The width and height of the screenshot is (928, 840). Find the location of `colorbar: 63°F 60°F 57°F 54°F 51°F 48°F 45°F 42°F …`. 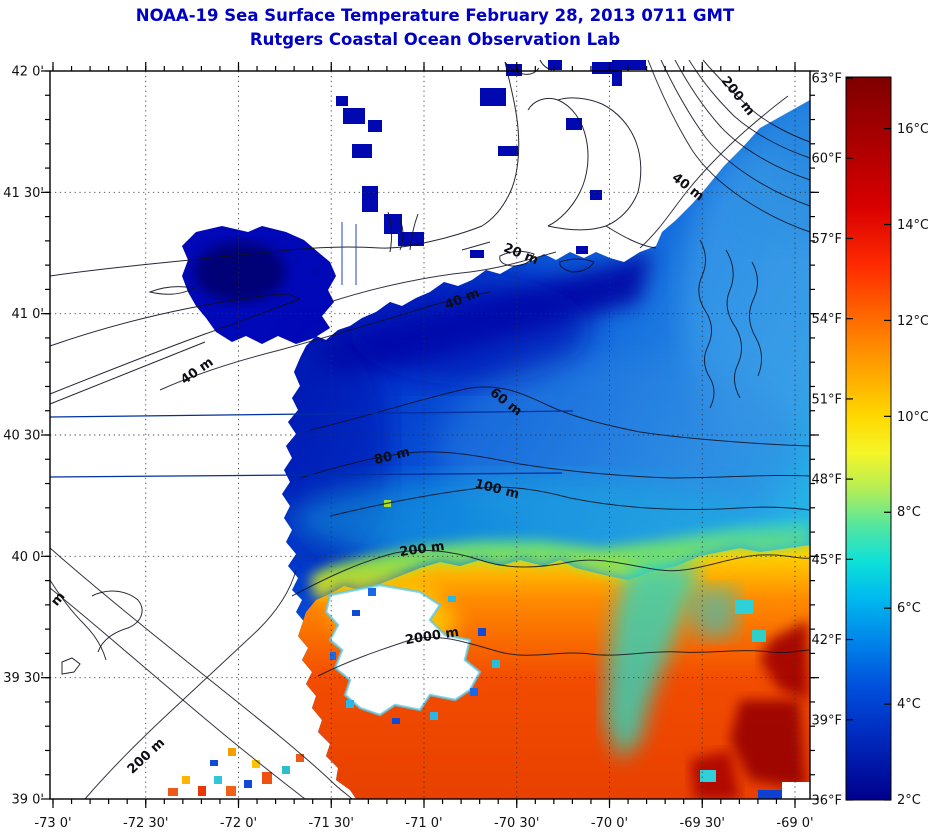

colorbar: 63°F 60°F 57°F 54°F 51°F 48°F 45°F 42°F … is located at coordinates (869, 440).